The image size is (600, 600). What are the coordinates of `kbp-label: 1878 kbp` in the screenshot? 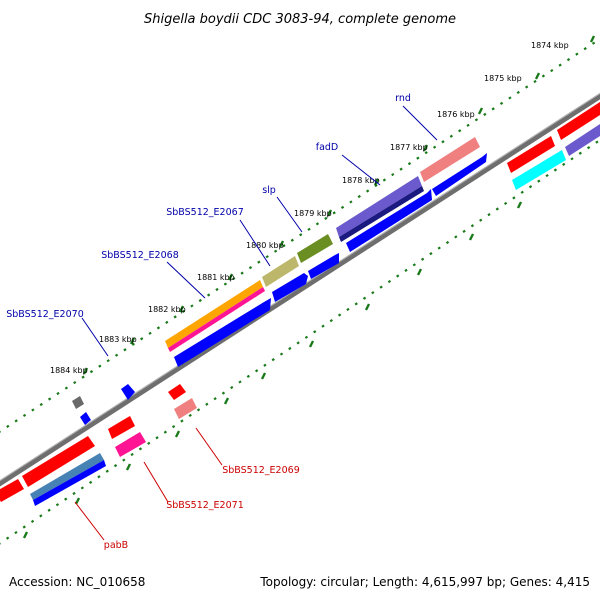 It's located at (361, 180).